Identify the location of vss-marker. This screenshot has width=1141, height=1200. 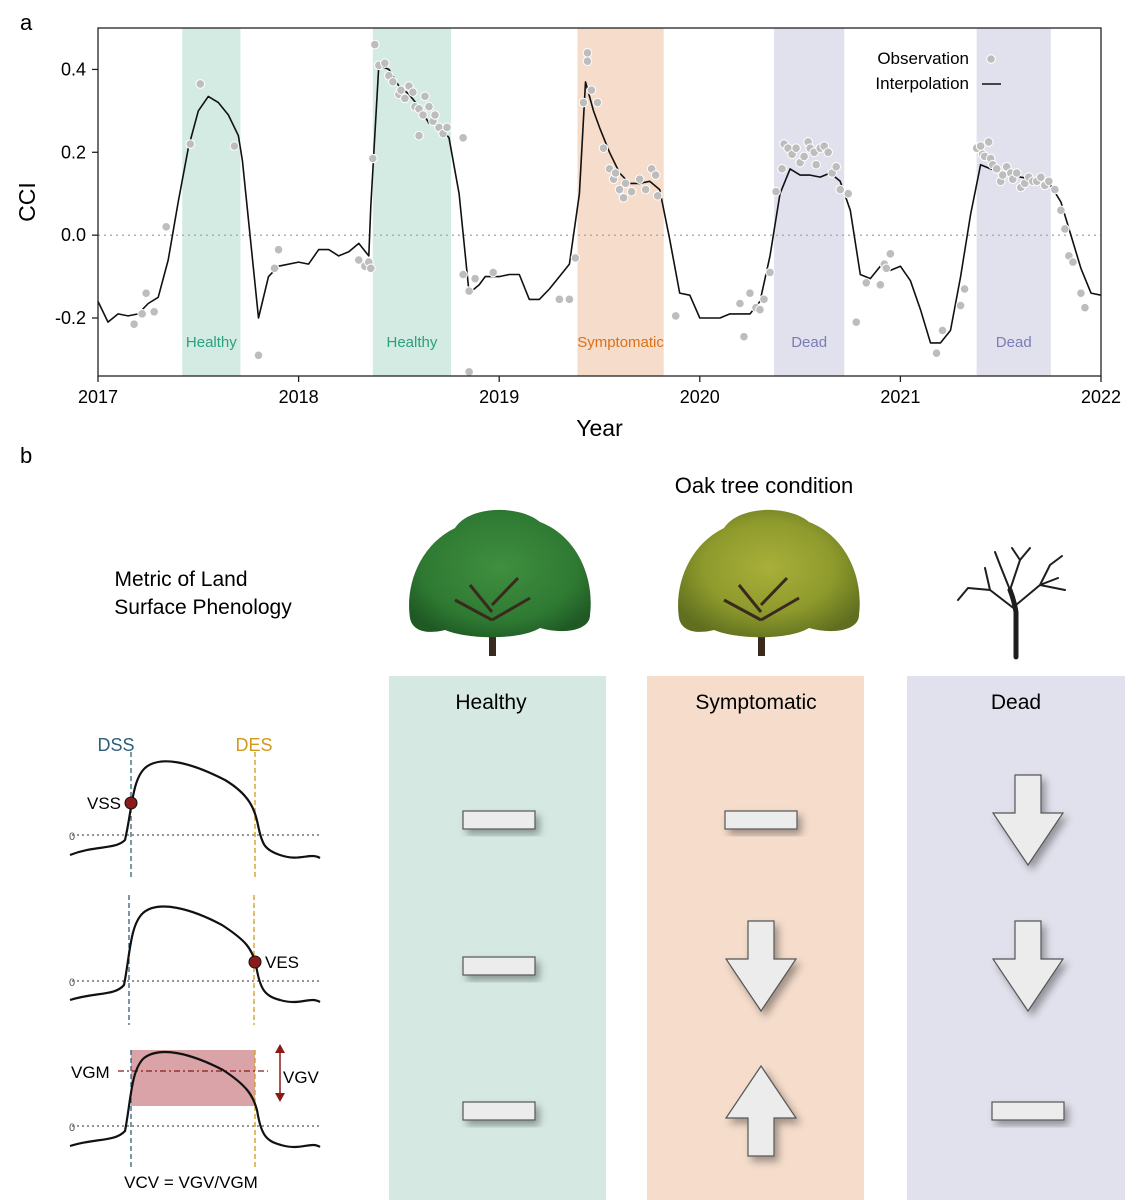
(131, 803).